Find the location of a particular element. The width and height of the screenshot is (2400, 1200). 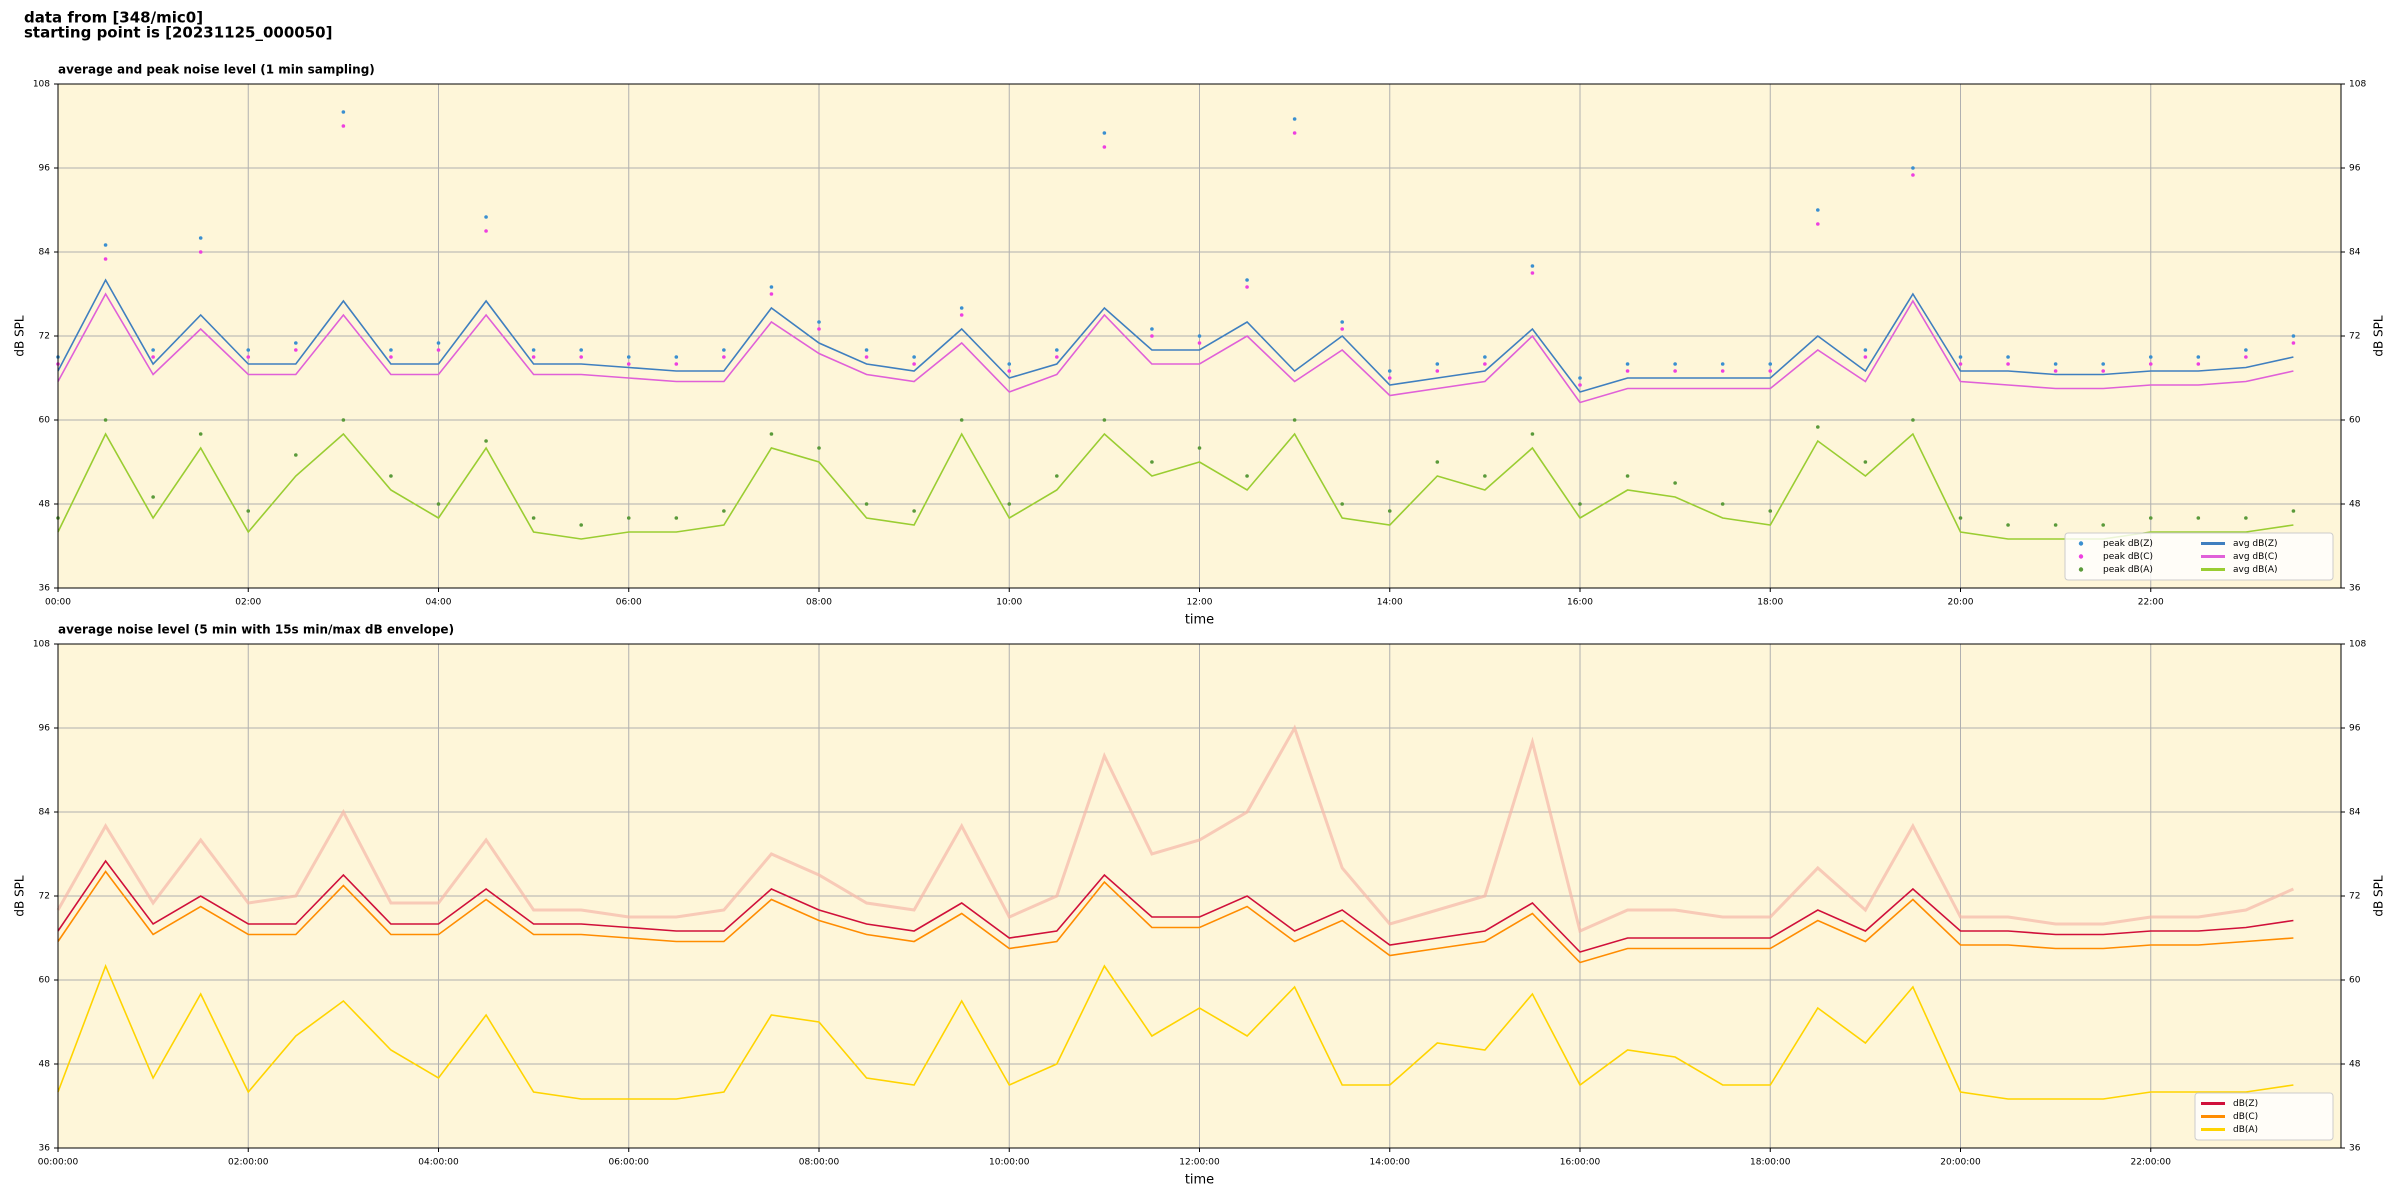

x-tick-label: 06:00:00 is located at coordinates (629, 1163).